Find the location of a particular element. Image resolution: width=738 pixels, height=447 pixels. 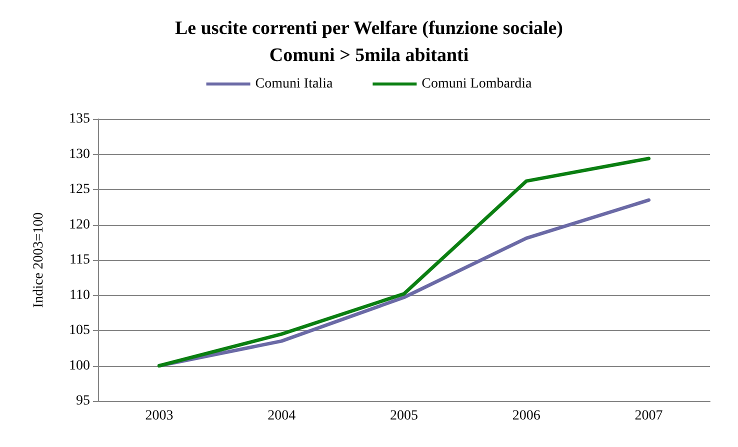

x-tick-label: 2005 is located at coordinates (404, 416).